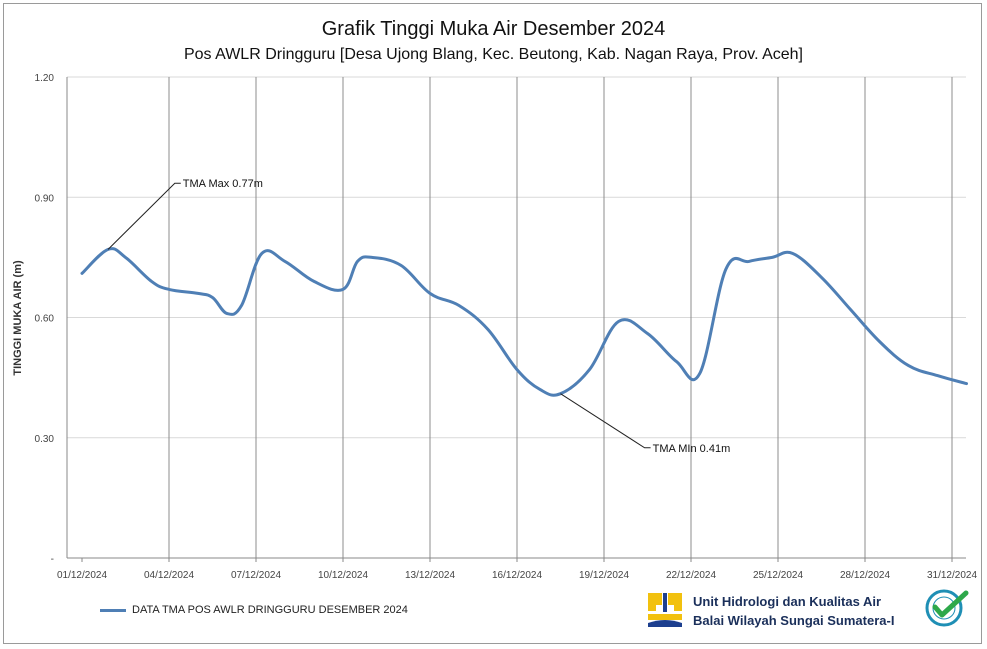  I want to click on x-tick-label: 31/12/2024, so click(952, 575).